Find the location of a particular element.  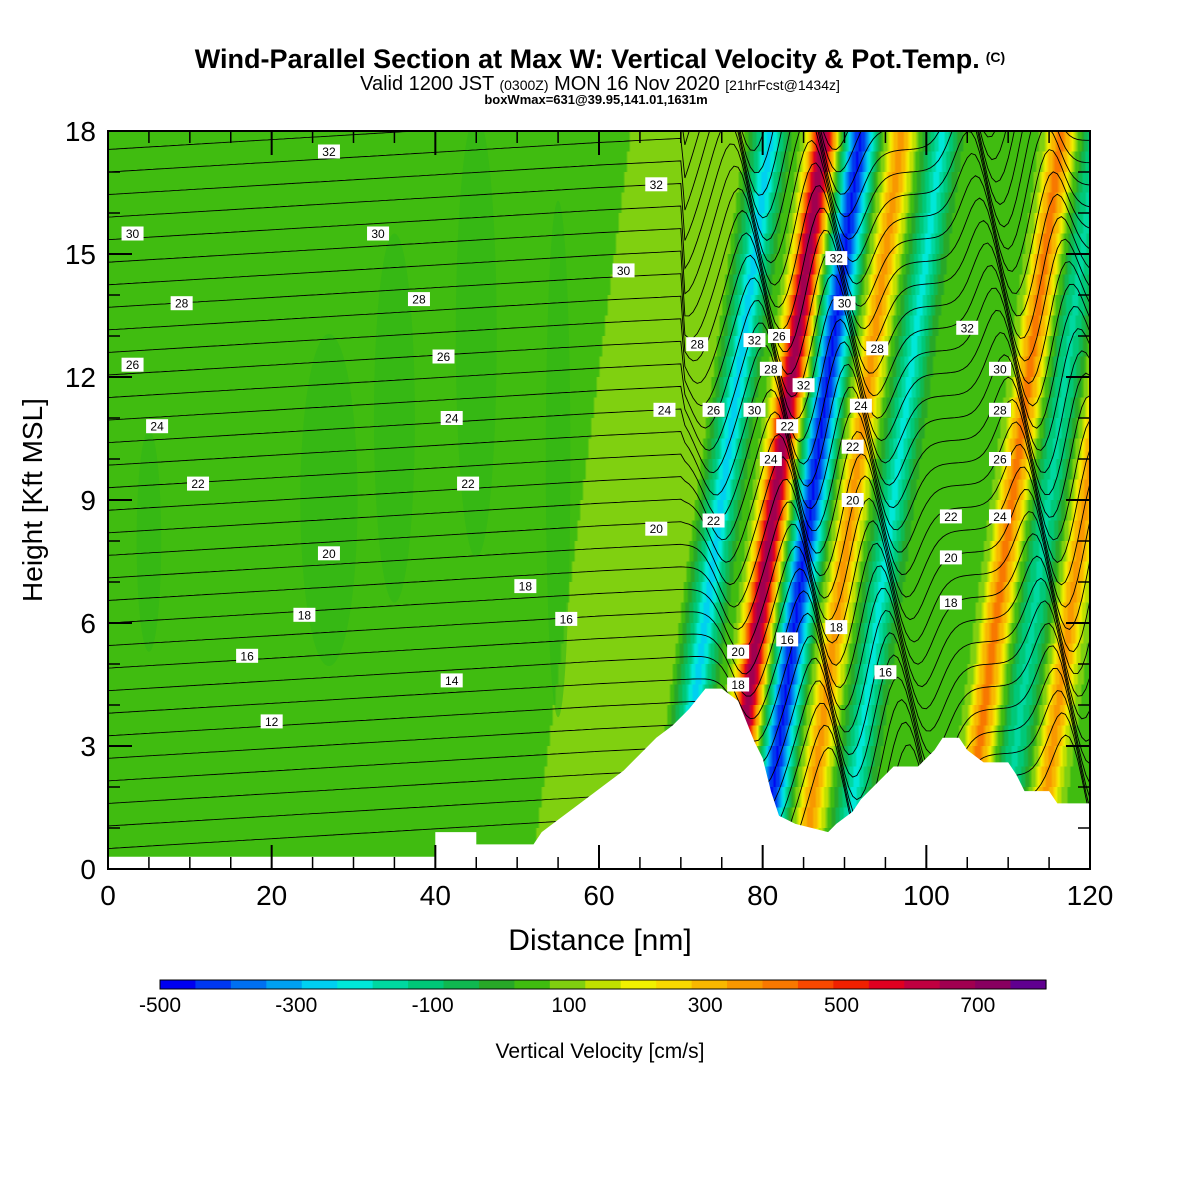

theta-label: 32 is located at coordinates (803, 385).